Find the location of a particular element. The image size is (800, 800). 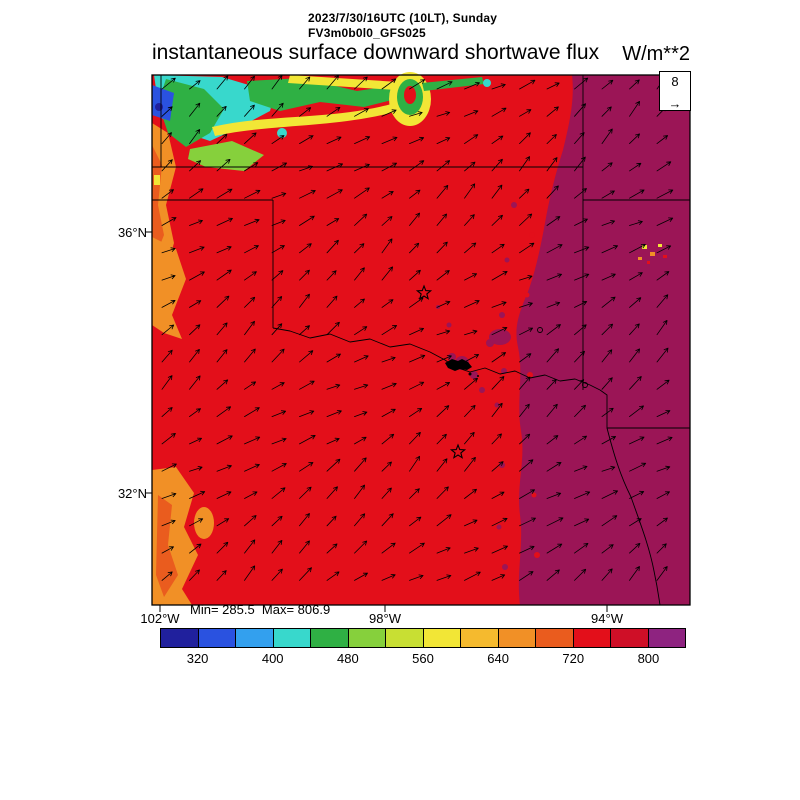

minmax-label: Min= 285.5 Max= 806.9 is located at coordinates (260, 609).